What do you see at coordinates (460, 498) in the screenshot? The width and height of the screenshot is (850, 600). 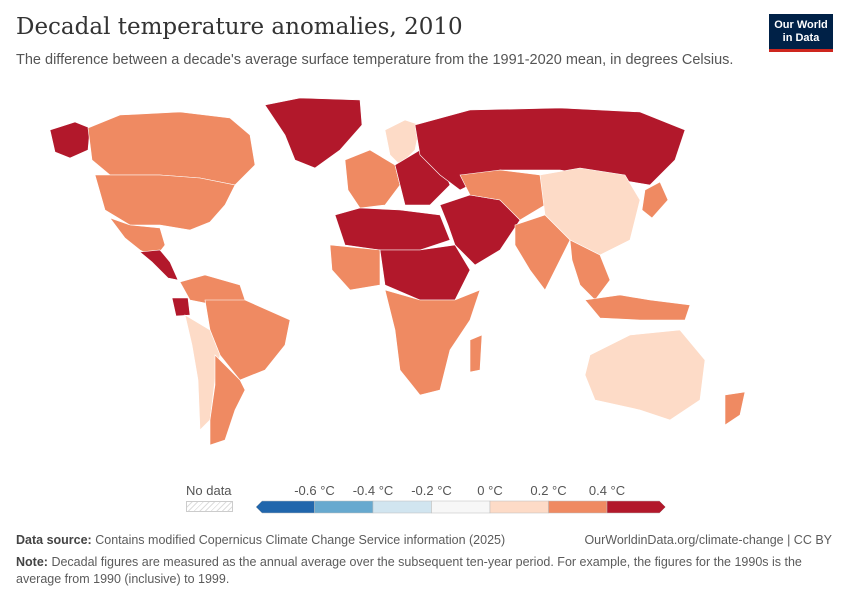 I see `color-legend: -0.6 °C -0.4 °C -0.2 °C 0 °C 0.2 °C 0.4 °C` at bounding box center [460, 498].